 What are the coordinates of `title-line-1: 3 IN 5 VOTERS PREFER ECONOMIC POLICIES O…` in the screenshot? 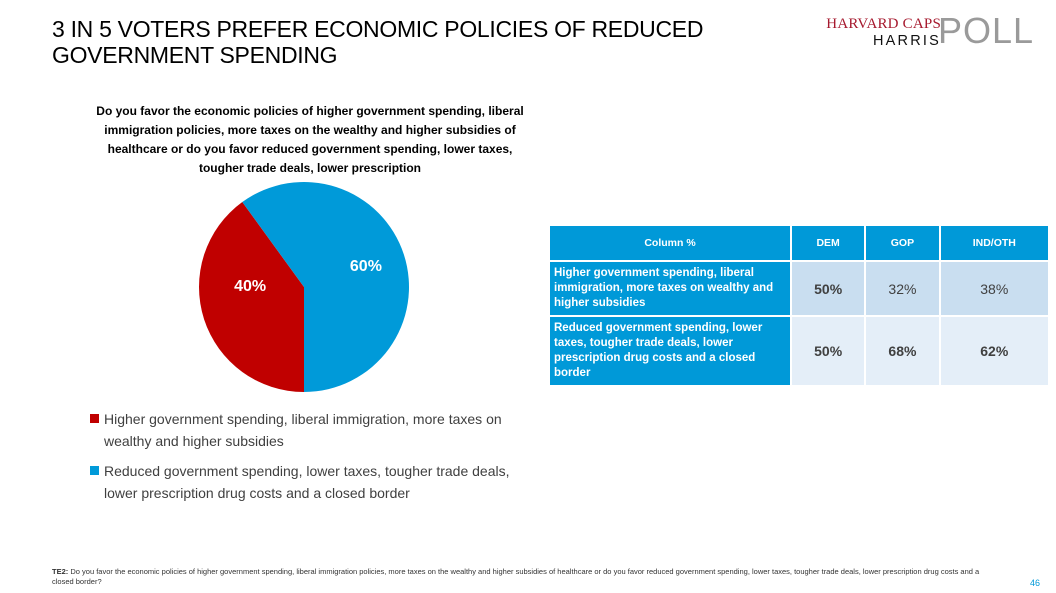 It's located at (378, 29).